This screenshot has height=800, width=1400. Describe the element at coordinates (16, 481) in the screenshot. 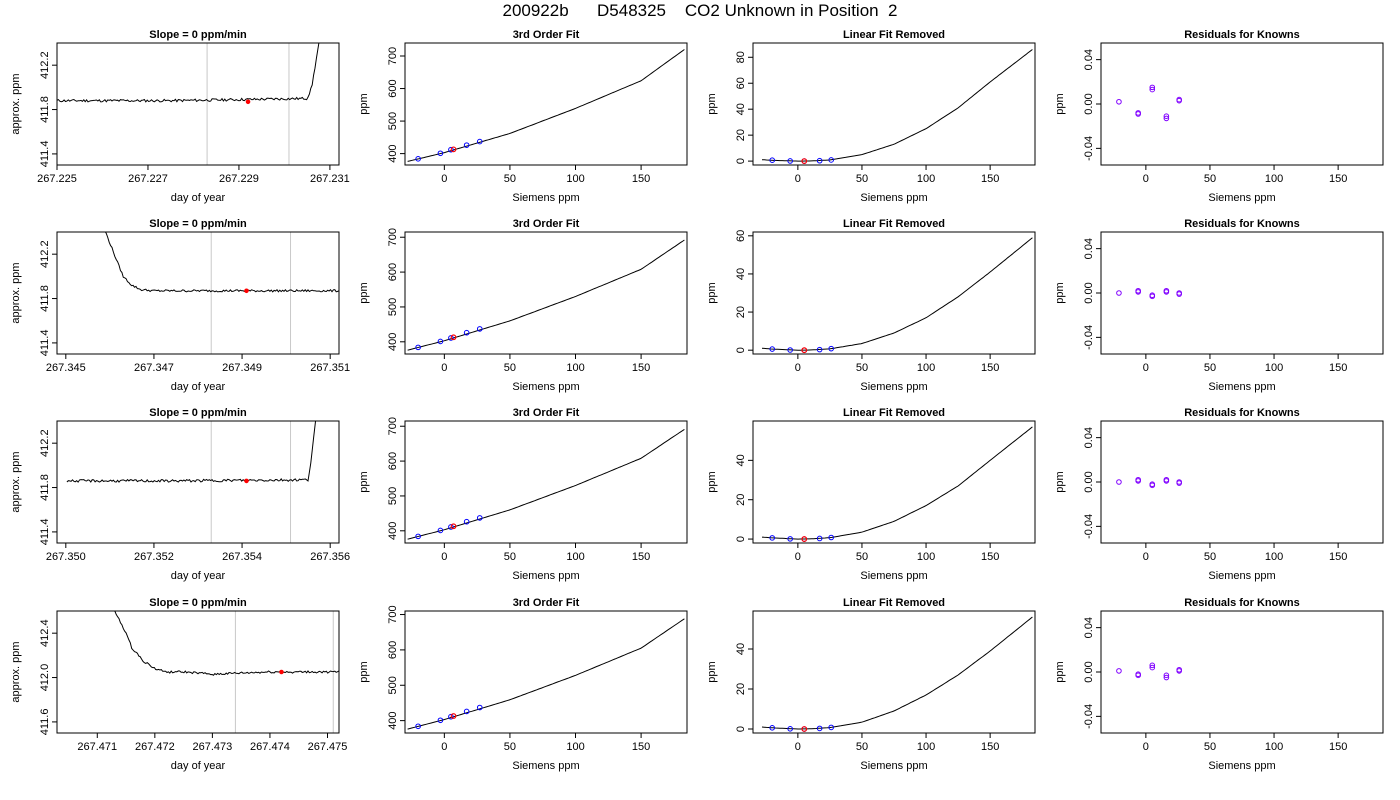

I see `y-axis-label: approx. ppm` at that location.